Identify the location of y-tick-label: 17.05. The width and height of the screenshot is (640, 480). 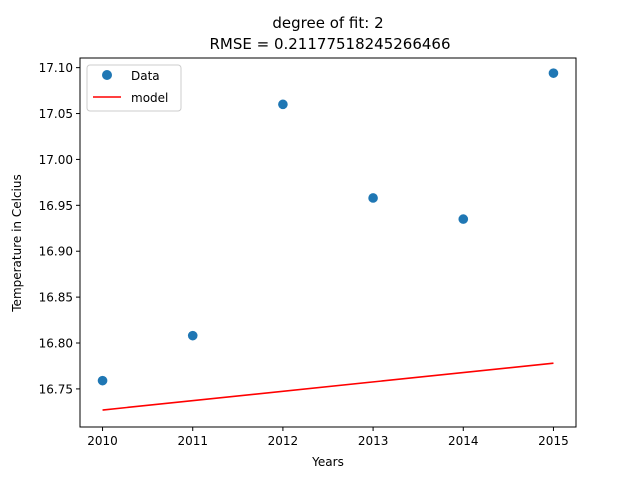
(56, 114).